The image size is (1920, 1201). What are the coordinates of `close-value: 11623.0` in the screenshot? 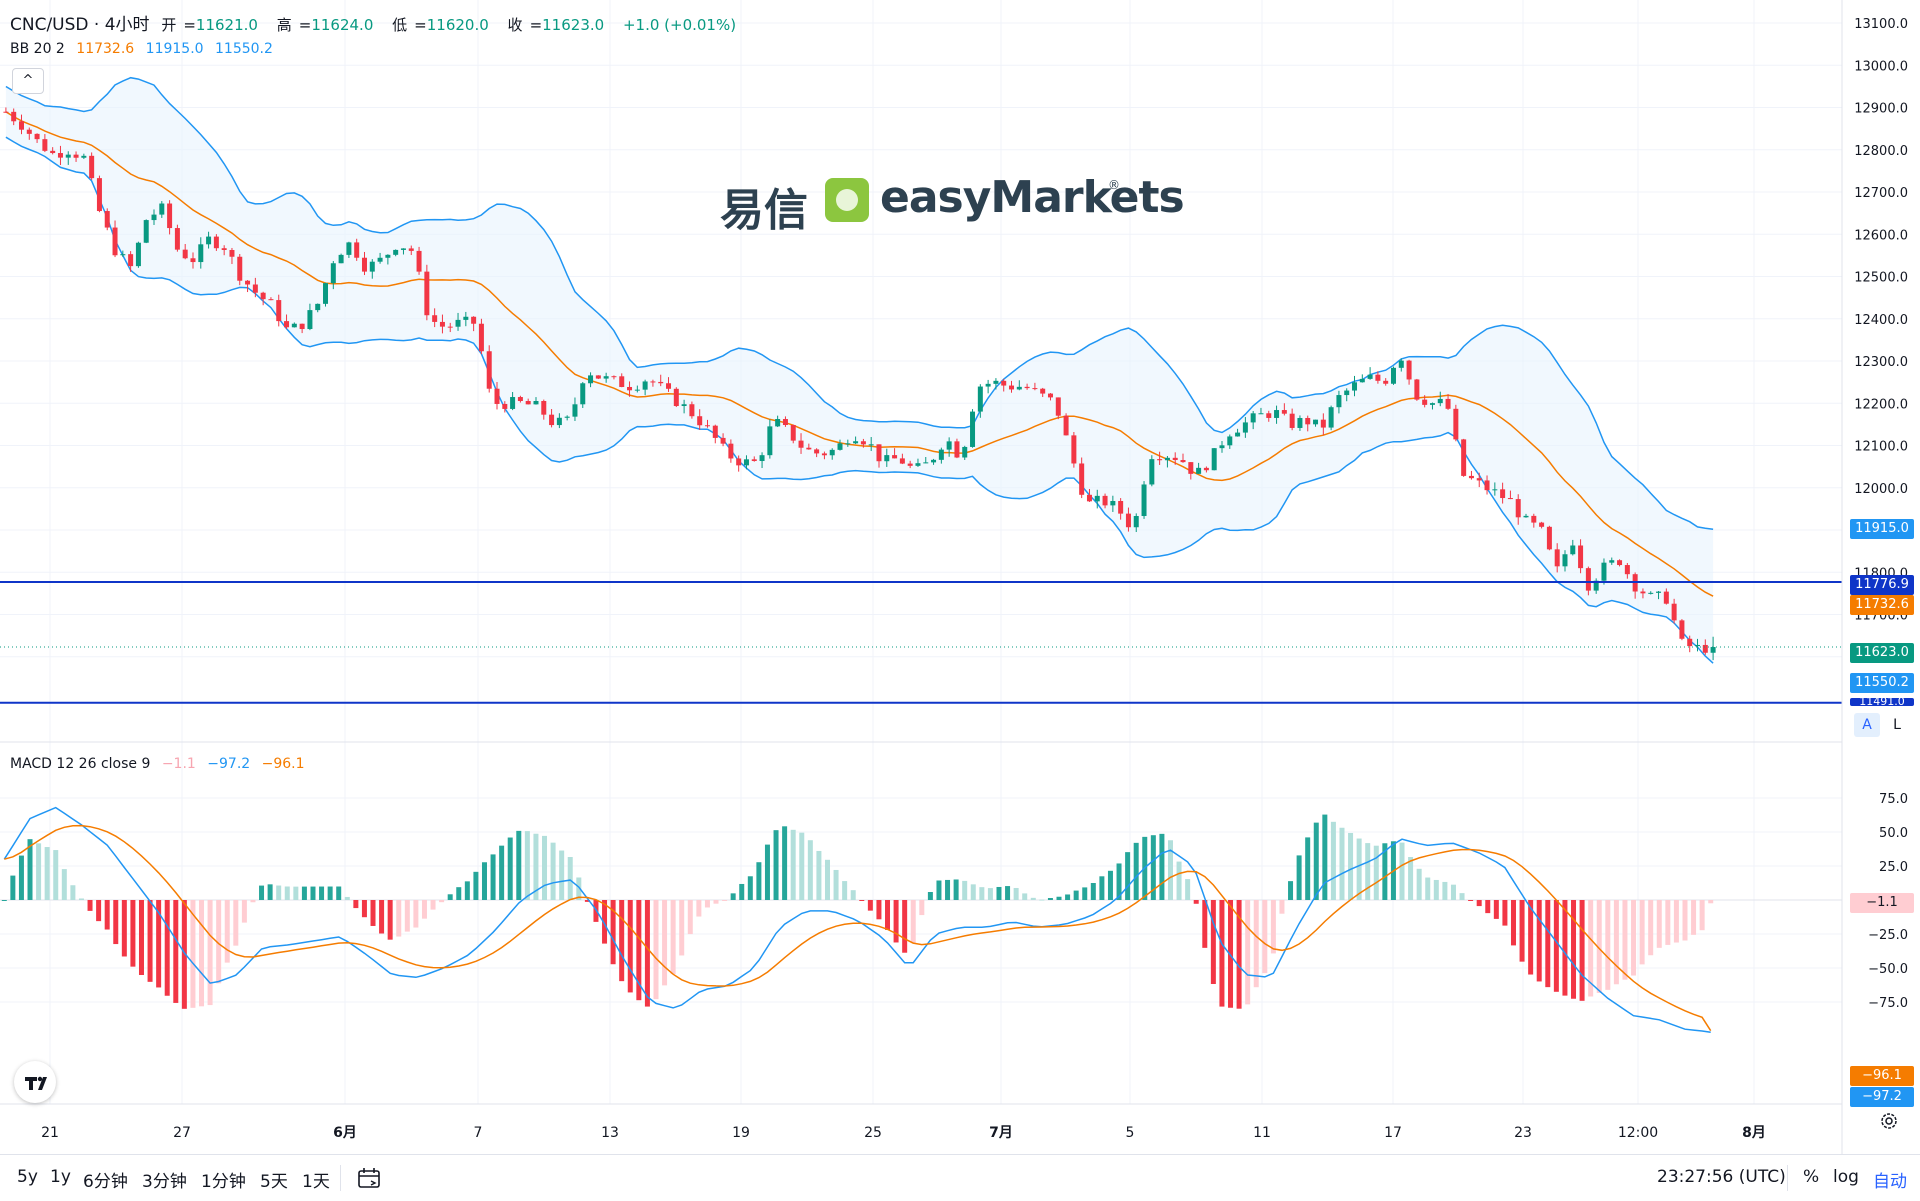 It's located at (573, 25).